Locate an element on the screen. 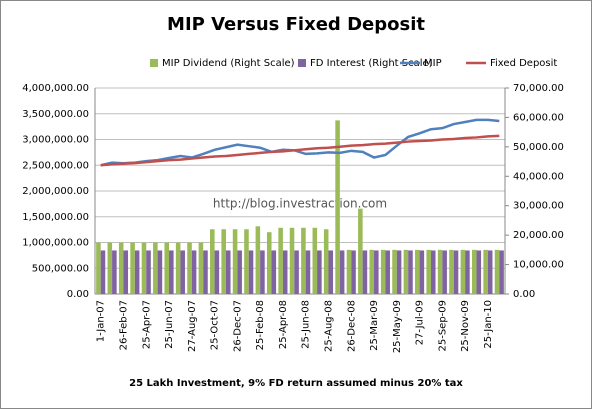 The width and height of the screenshot is (592, 409). x-tick-label: 25-Jun-08 is located at coordinates (306, 324).